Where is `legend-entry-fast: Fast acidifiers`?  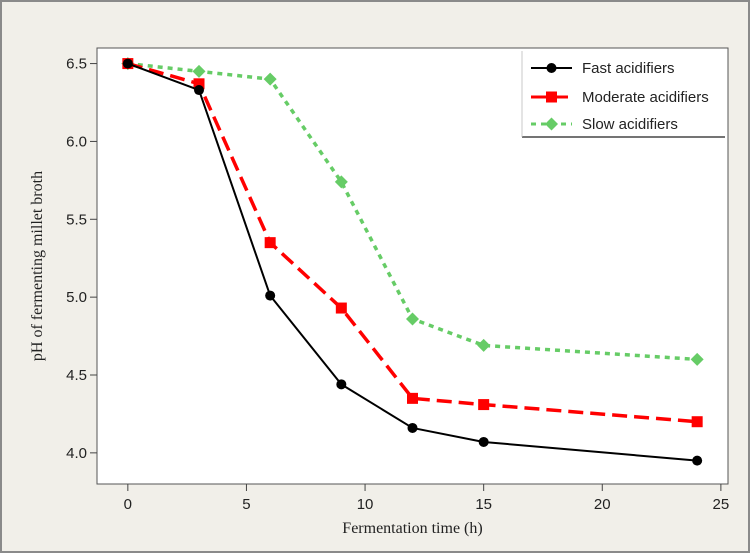
legend-entry-fast: Fast acidifiers is located at coordinates (603, 68).